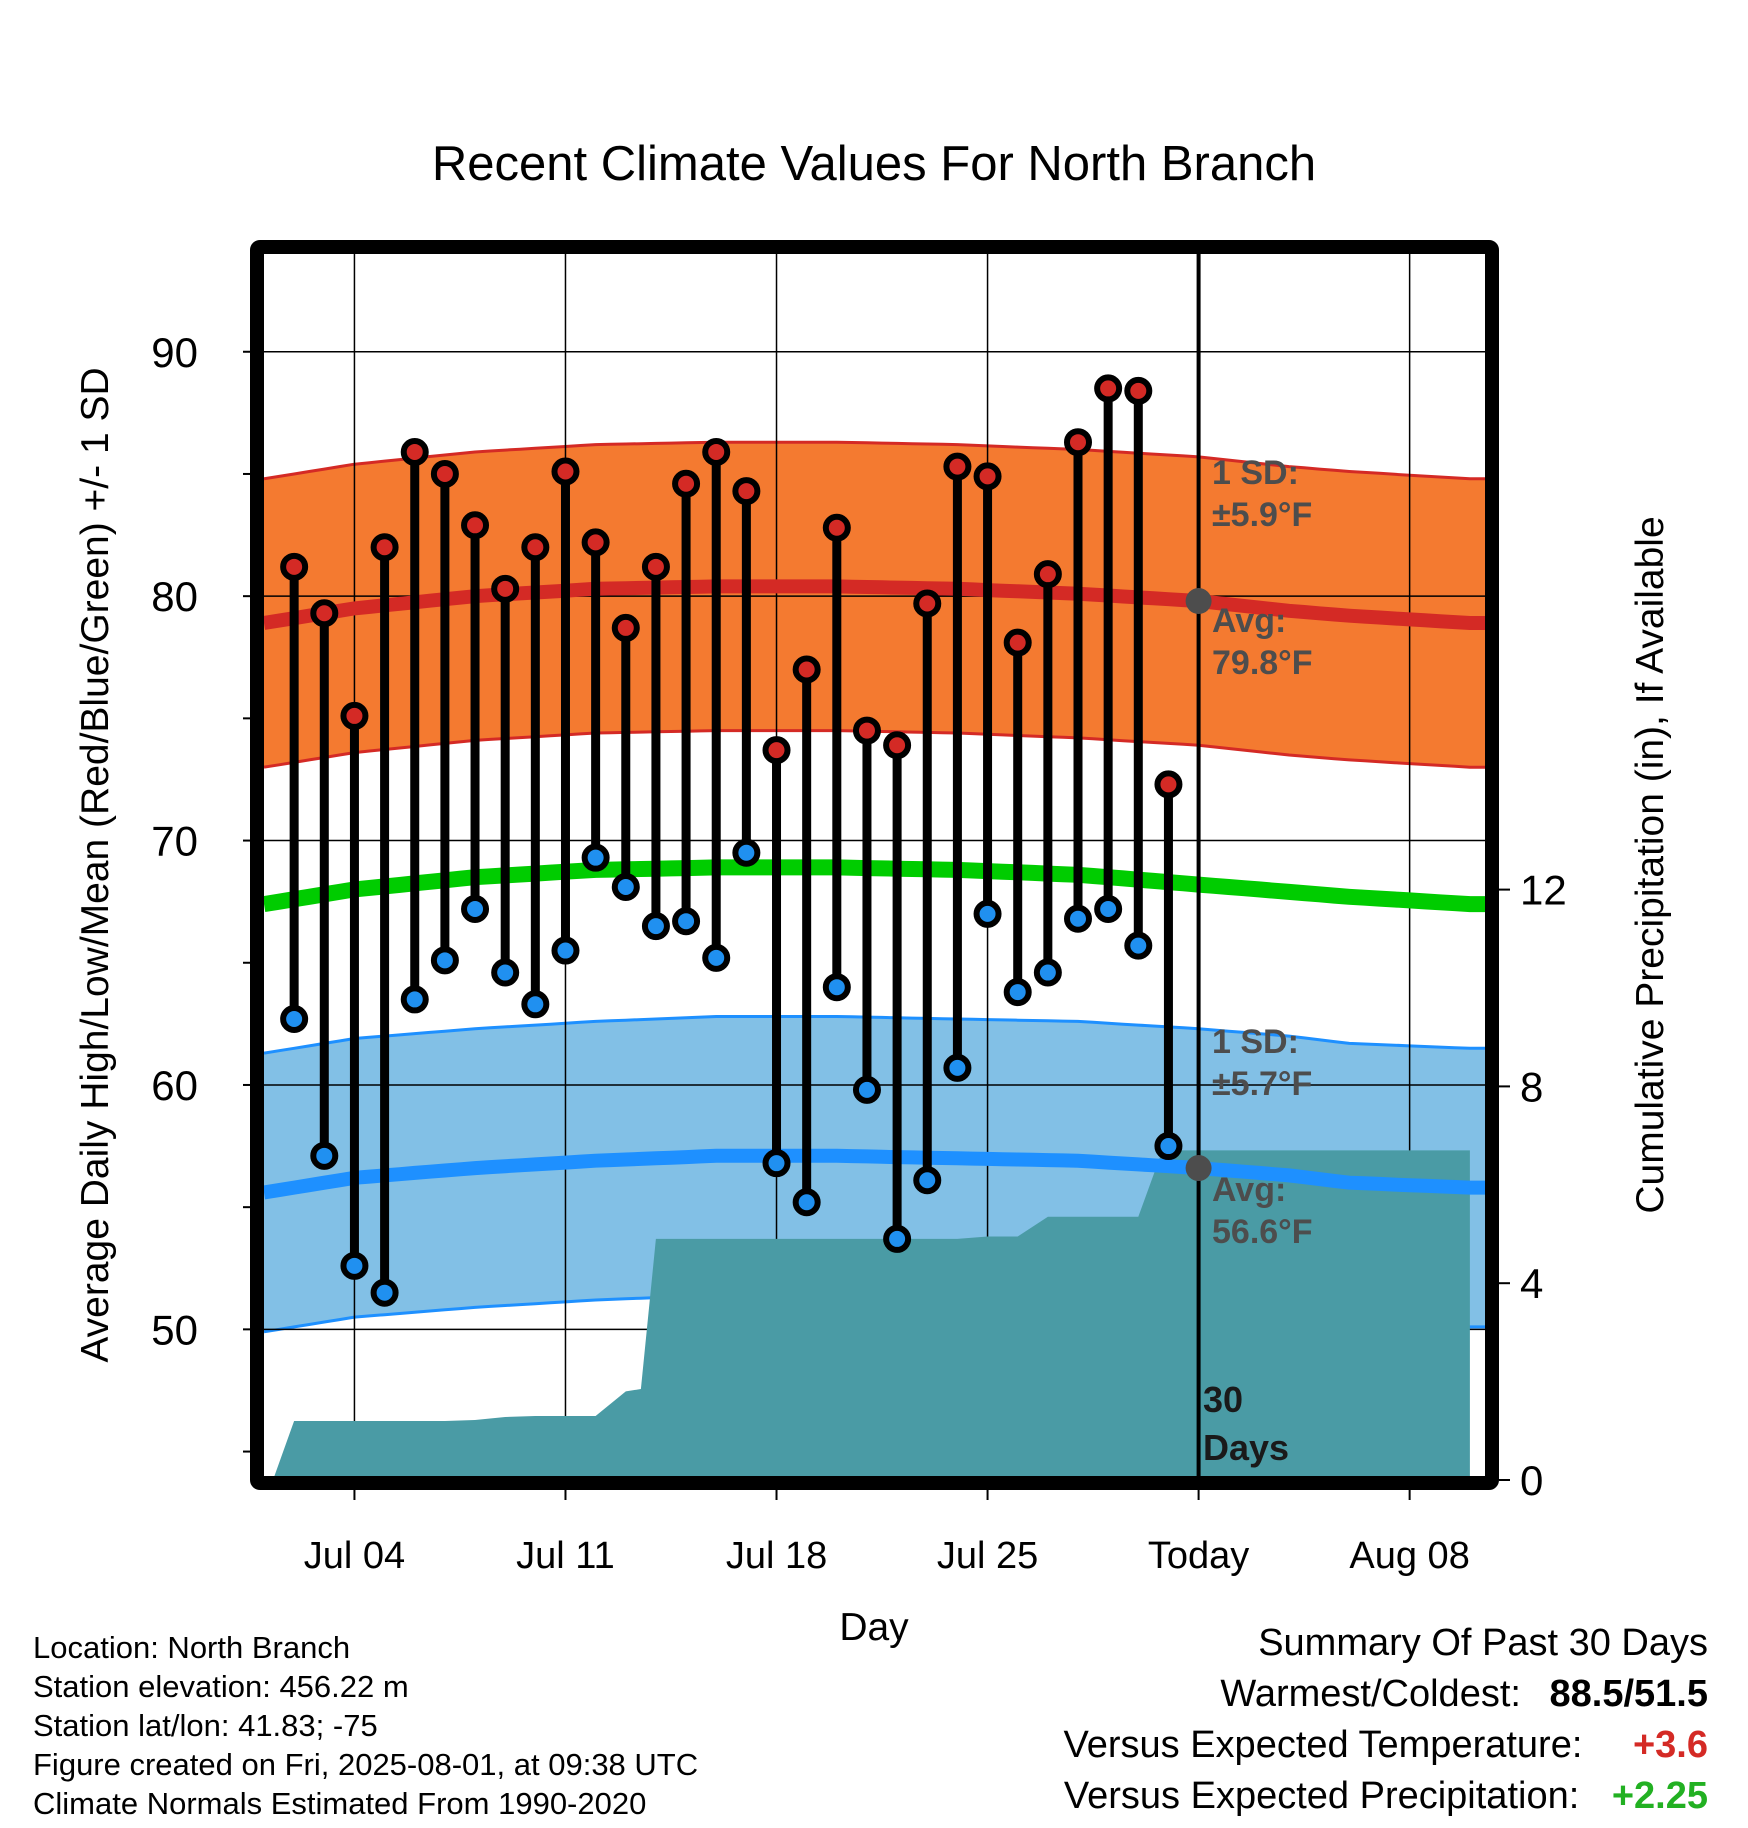 The width and height of the screenshot is (1748, 1828). What do you see at coordinates (354, 1556) in the screenshot?
I see `x-tick-label: Jul 04` at bounding box center [354, 1556].